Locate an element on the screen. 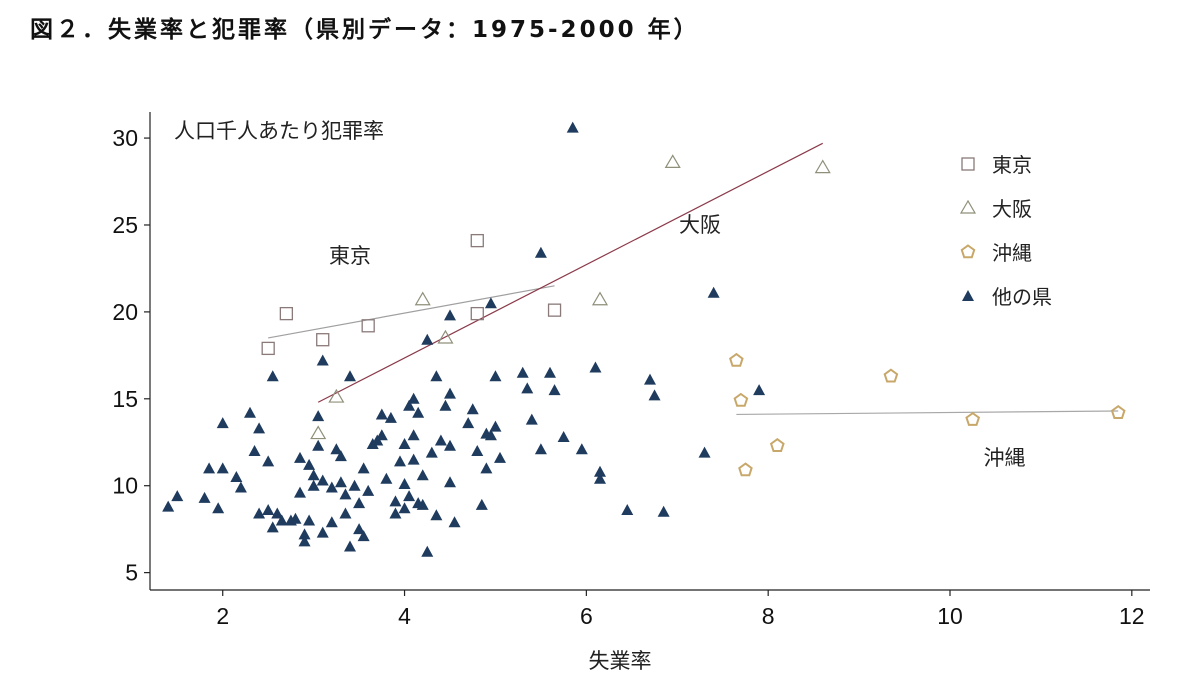  x-tick-label: 4 is located at coordinates (404, 616).